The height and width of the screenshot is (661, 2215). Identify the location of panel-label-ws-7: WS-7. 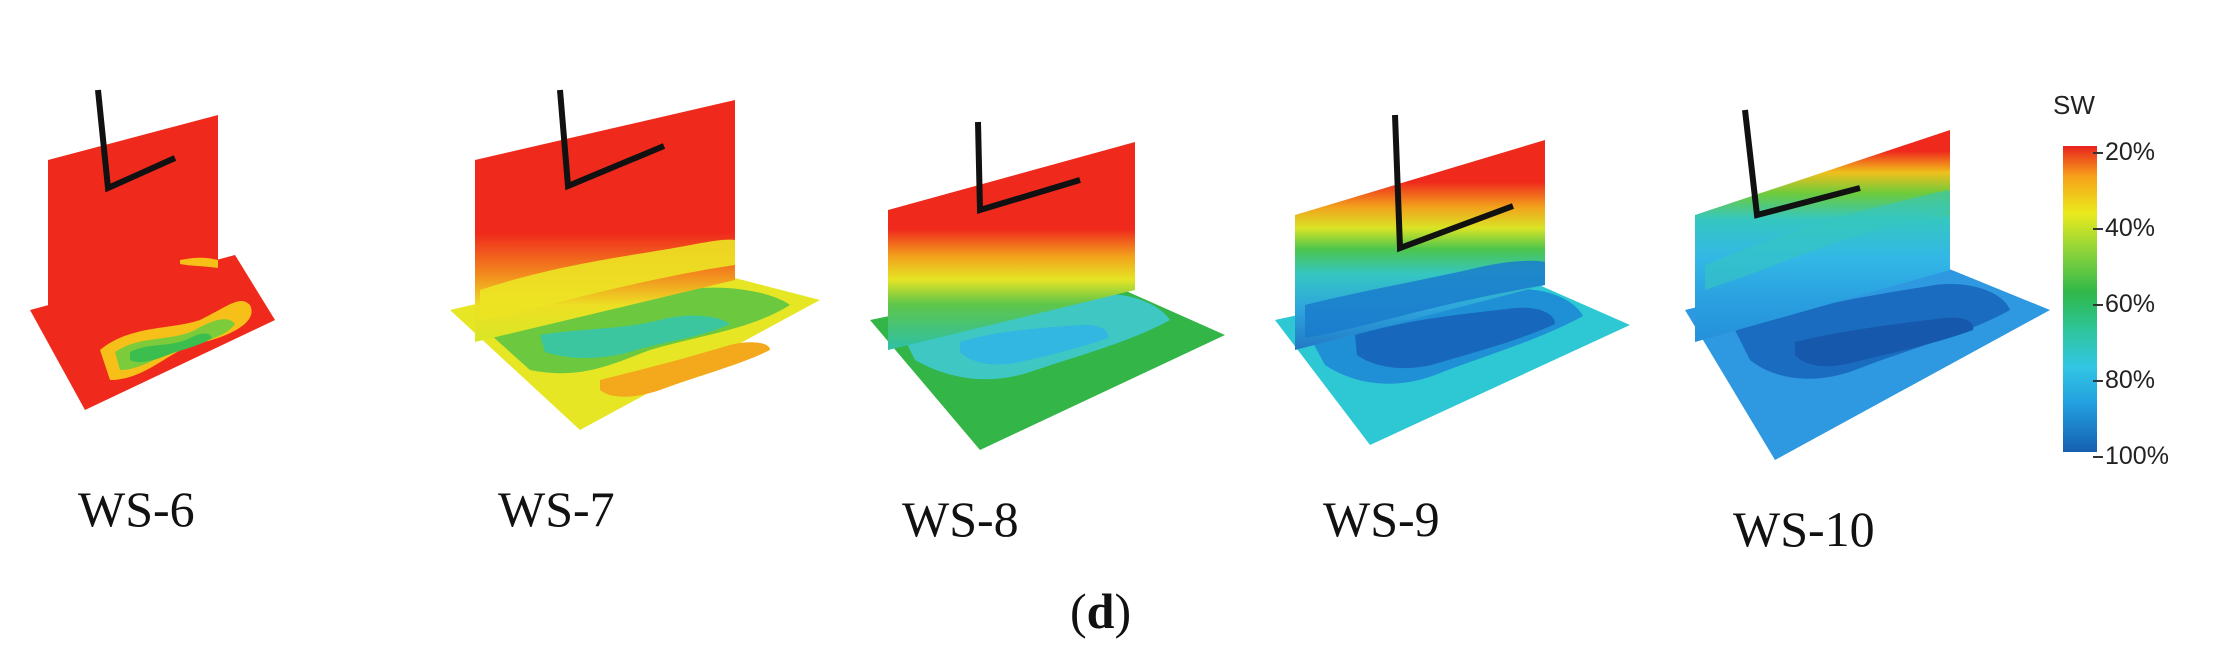
(556, 509).